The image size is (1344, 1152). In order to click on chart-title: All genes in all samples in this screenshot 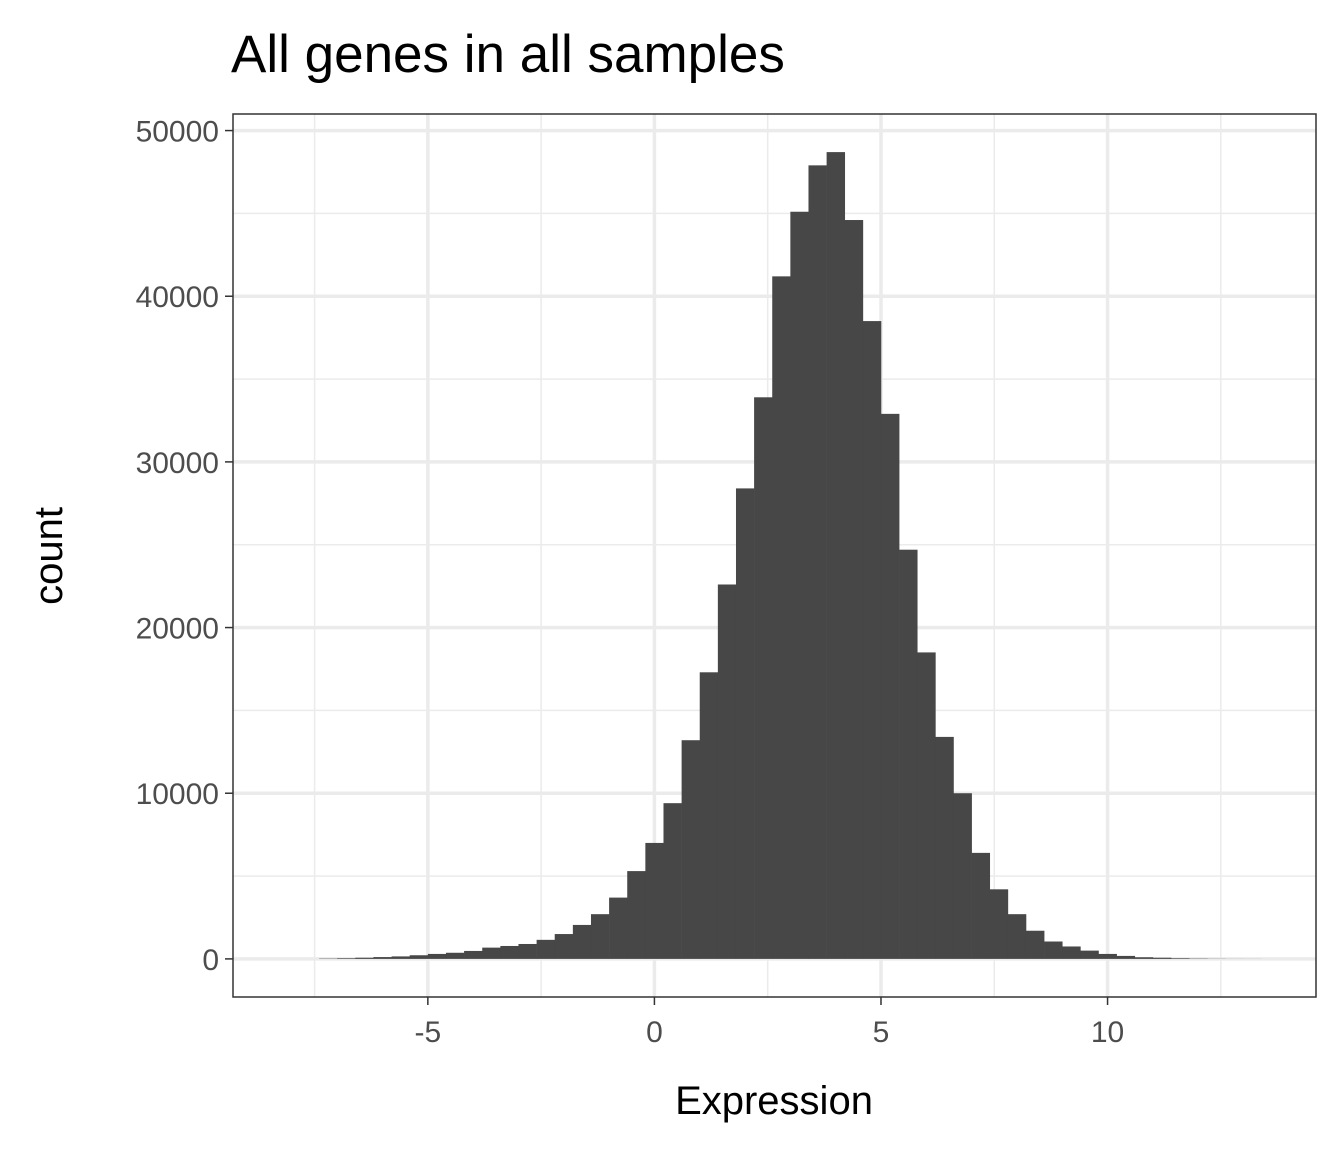, I will do `click(508, 54)`.